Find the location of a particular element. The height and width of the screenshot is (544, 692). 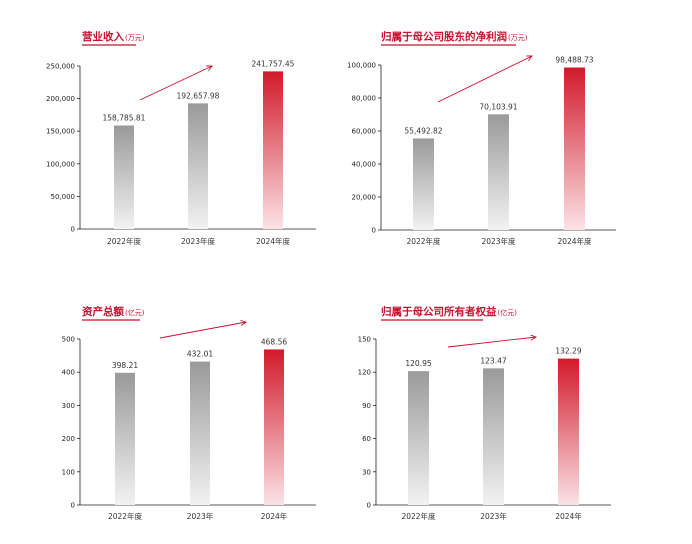

y-tick-label: 80,000 is located at coordinates (364, 99).